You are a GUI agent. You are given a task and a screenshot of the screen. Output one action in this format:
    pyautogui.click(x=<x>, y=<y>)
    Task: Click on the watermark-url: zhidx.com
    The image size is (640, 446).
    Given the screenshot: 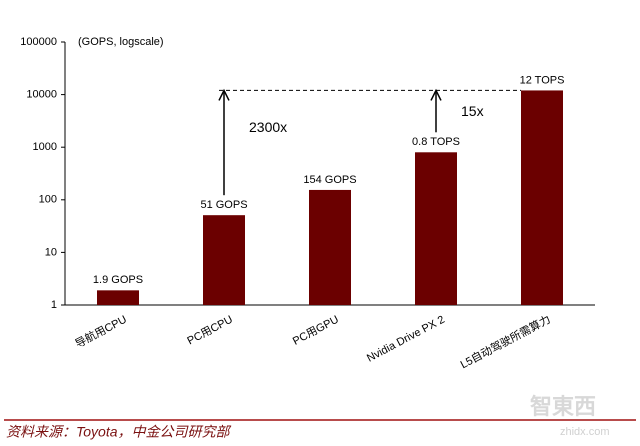 What is the action you would take?
    pyautogui.click(x=585, y=432)
    